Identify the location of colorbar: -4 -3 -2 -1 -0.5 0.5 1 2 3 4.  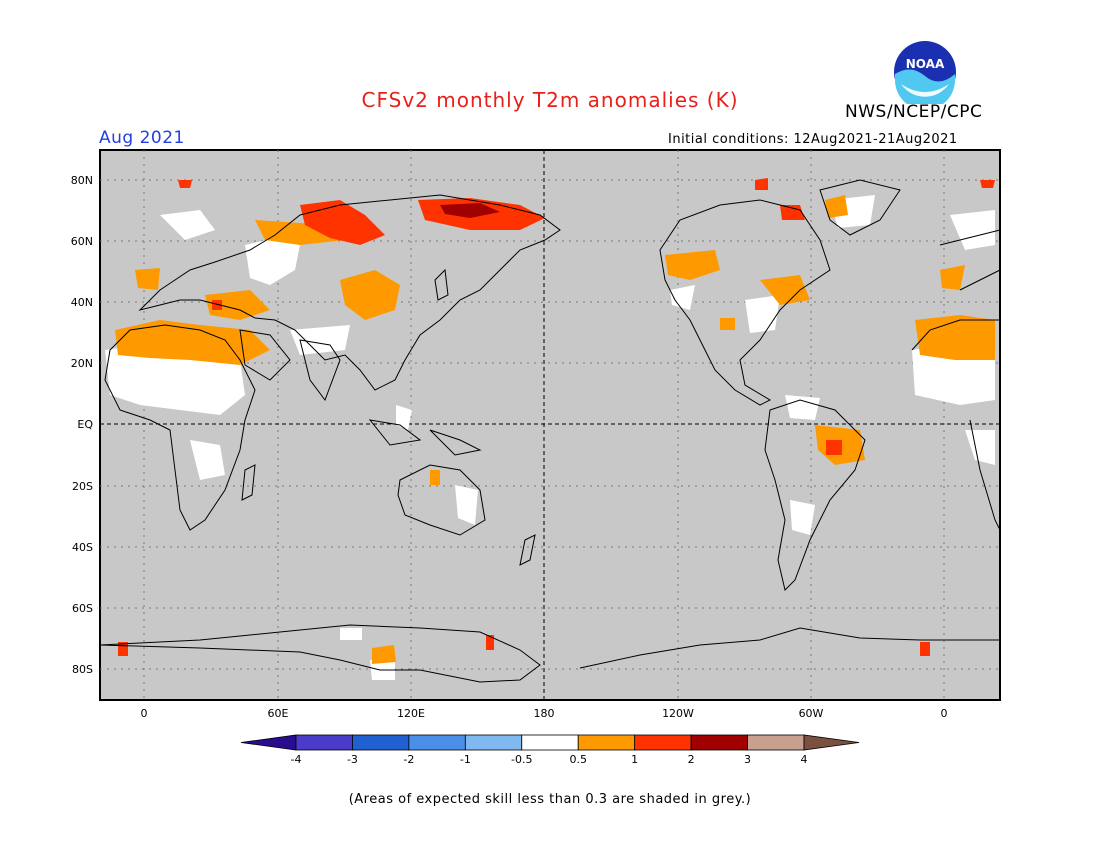
(550, 750).